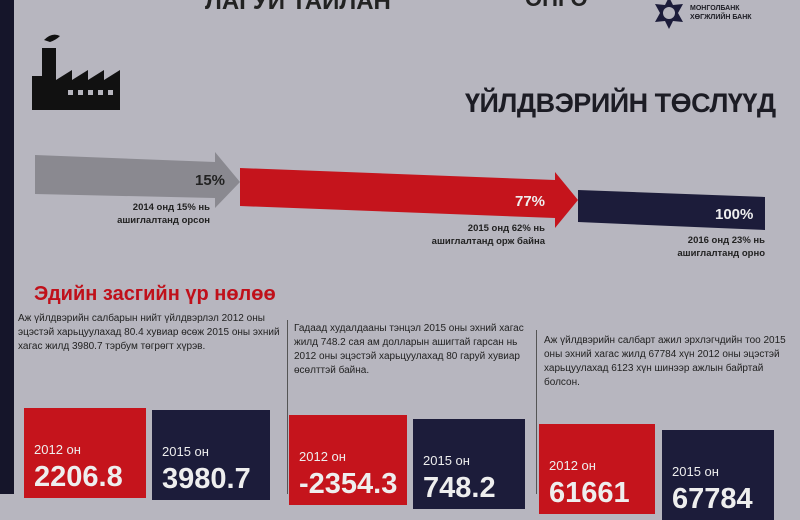  I want to click on logo-text: МОНГОЛБАНК, so click(715, 8).